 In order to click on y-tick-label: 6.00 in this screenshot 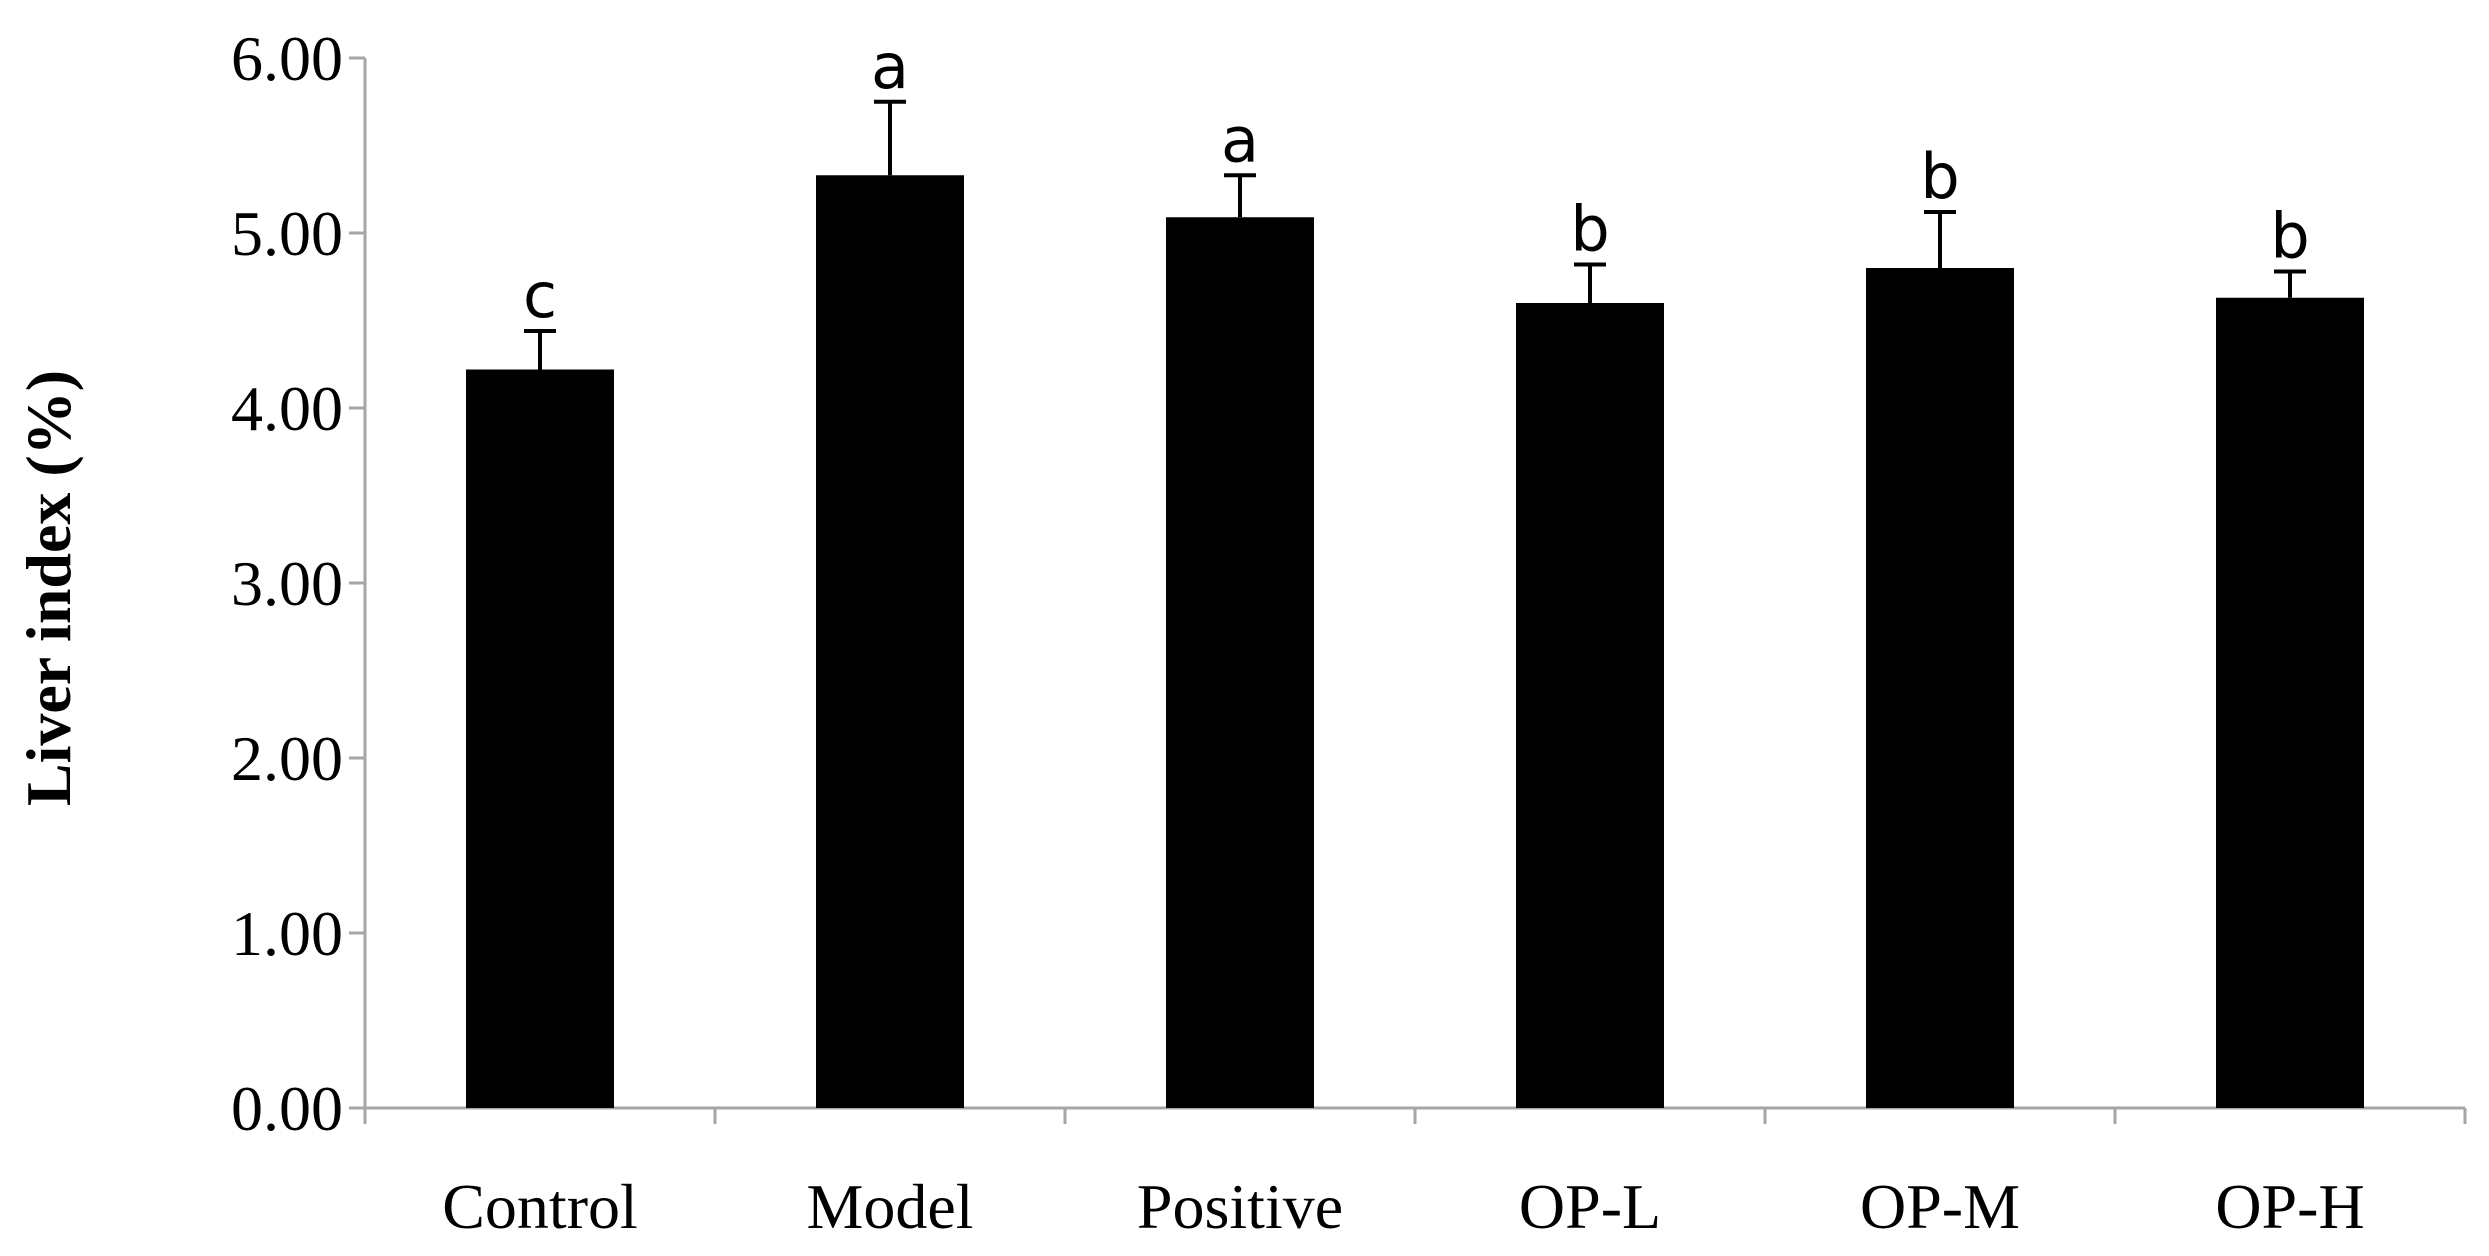, I will do `click(287, 58)`.